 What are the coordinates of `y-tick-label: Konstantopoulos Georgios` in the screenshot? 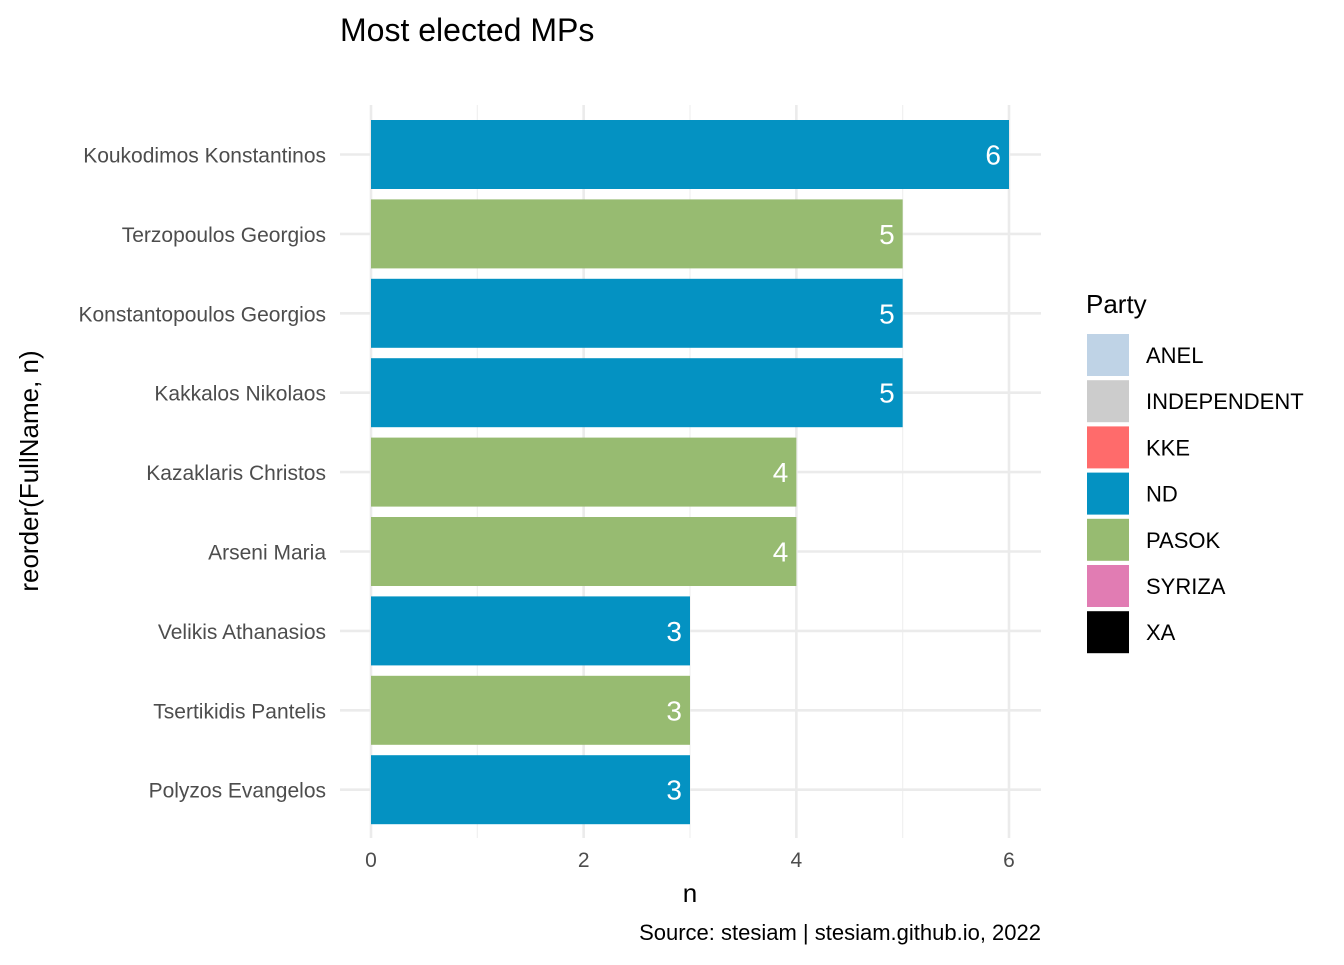 It's located at (203, 314).